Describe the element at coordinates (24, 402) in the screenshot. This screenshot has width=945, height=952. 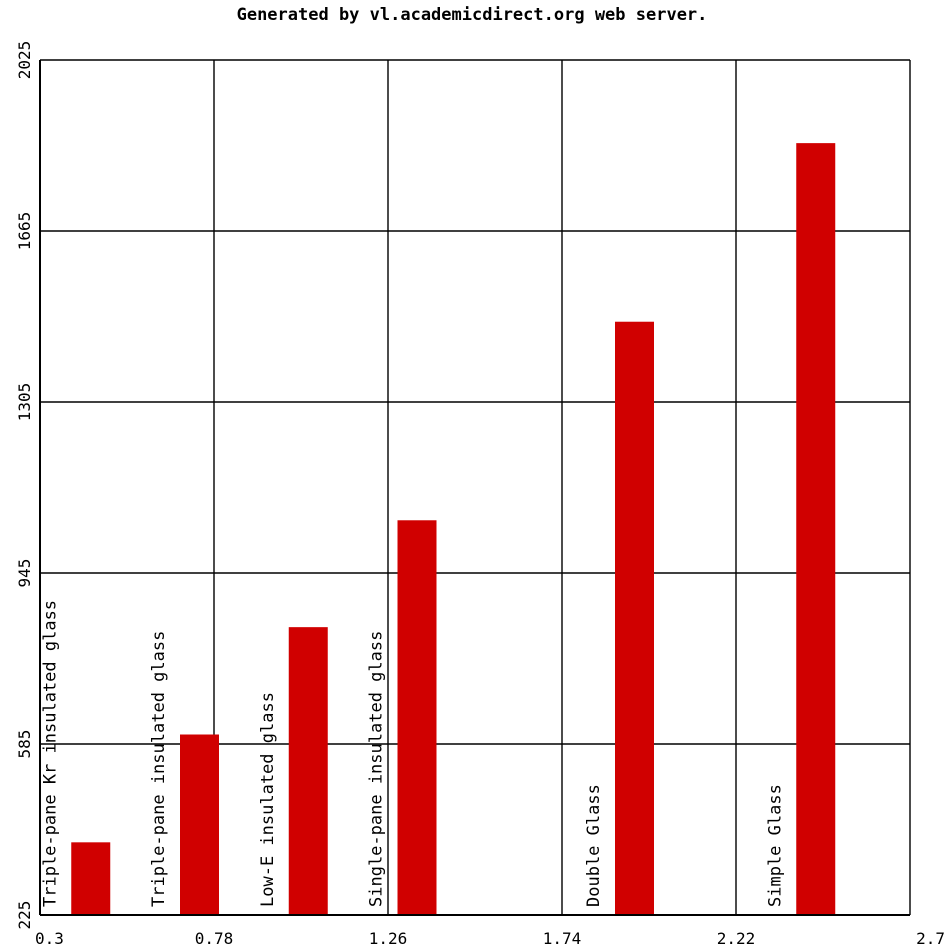
I see `y-tick-label: 1305` at that location.